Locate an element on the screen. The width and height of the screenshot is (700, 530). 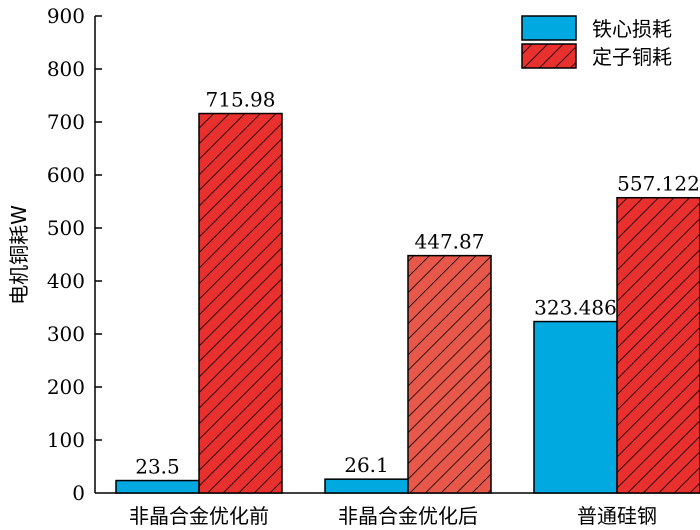
data-label: 715.98 is located at coordinates (241, 100).